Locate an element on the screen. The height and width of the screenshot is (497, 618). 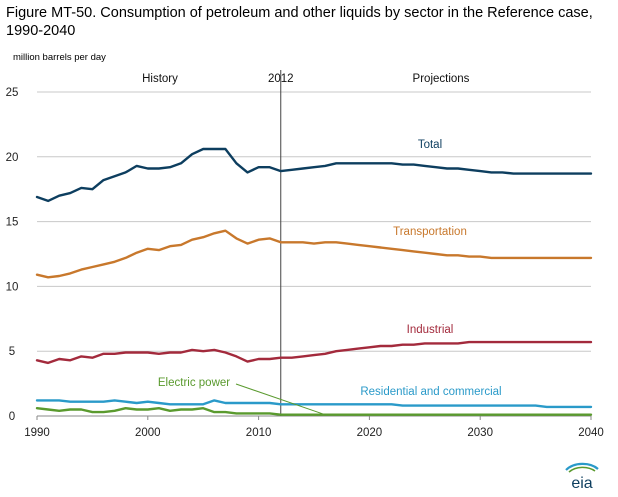
projections-label: Projections is located at coordinates (441, 79).